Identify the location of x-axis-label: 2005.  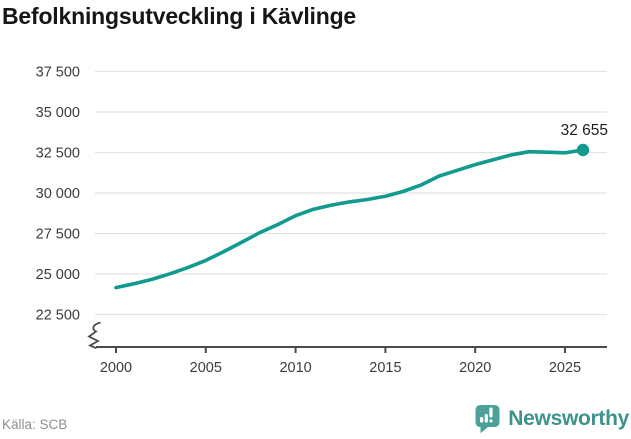
(206, 368).